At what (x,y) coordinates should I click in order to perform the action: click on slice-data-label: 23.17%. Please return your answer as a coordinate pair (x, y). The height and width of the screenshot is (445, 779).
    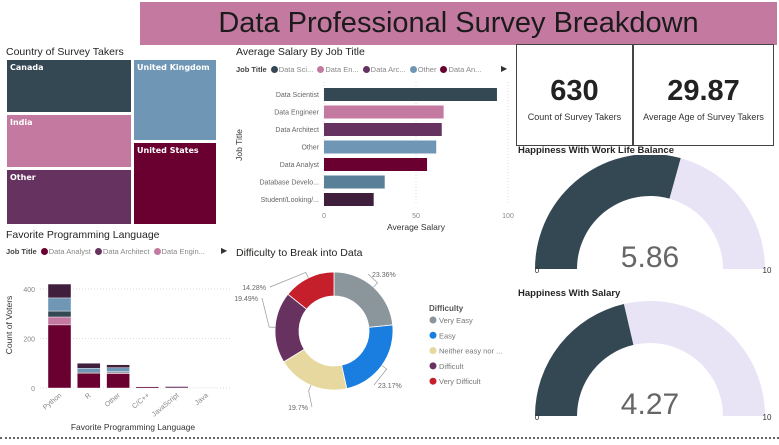
    Looking at the image, I should click on (390, 386).